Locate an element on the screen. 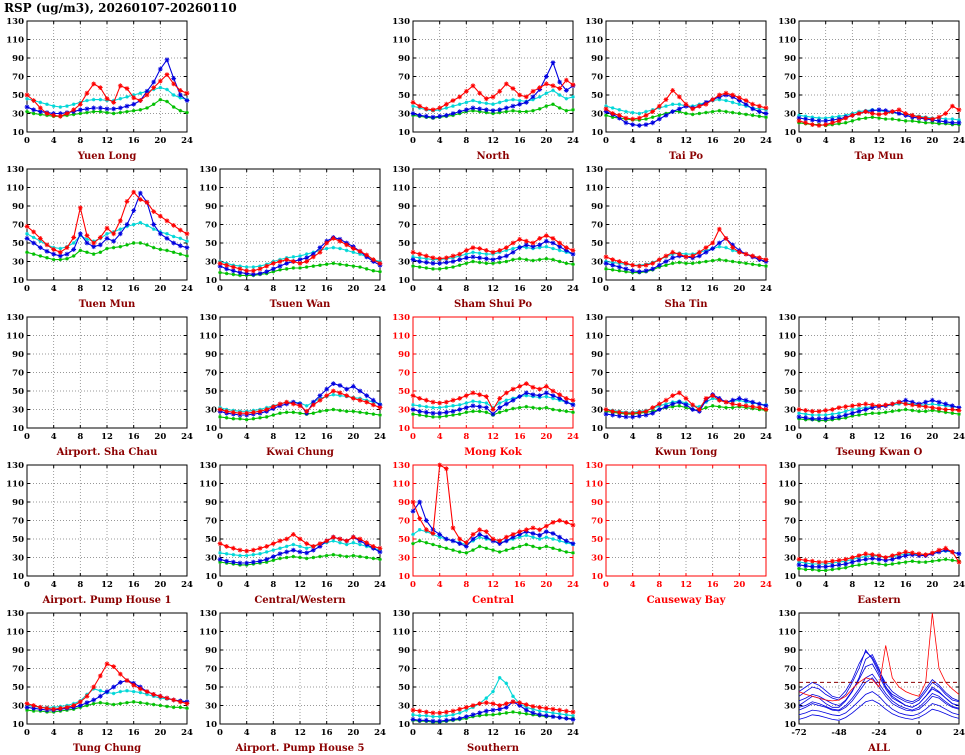  series-blue-markers is located at coordinates (493, 524).